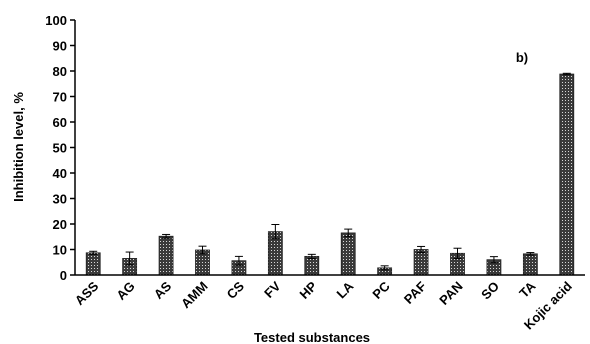  What do you see at coordinates (236, 290) in the screenshot?
I see `x-tick-label: CS` at bounding box center [236, 290].